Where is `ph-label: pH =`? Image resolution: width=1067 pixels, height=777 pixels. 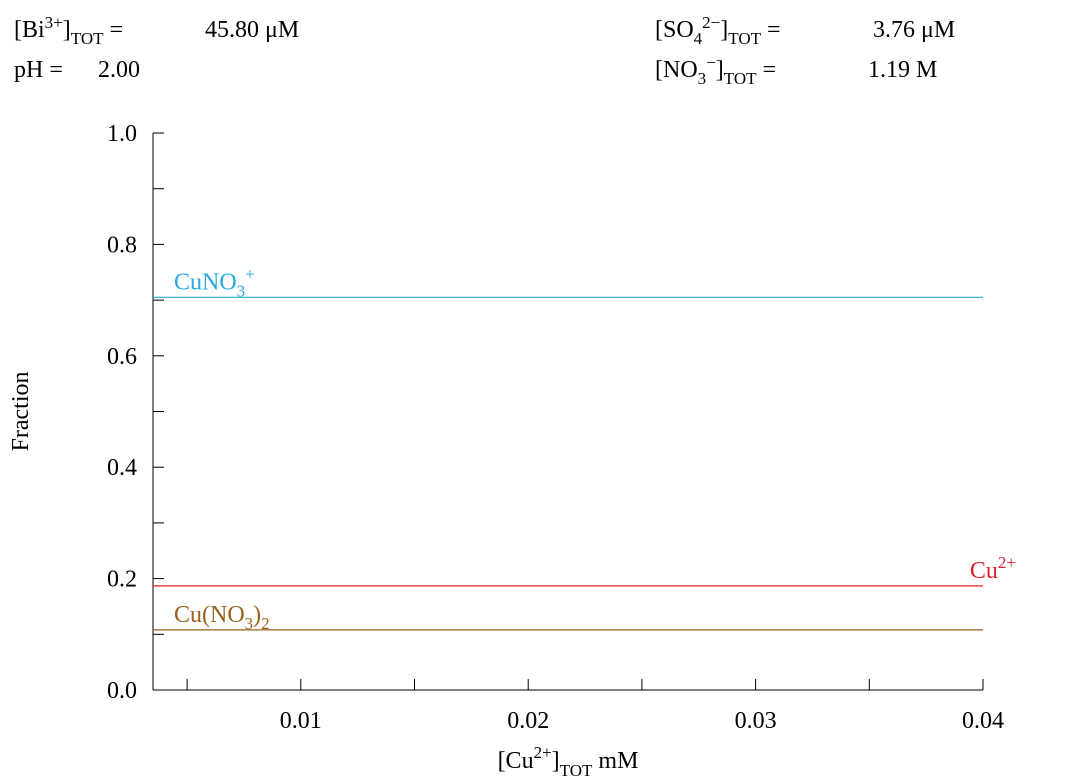
ph-label: pH = is located at coordinates (38, 70).